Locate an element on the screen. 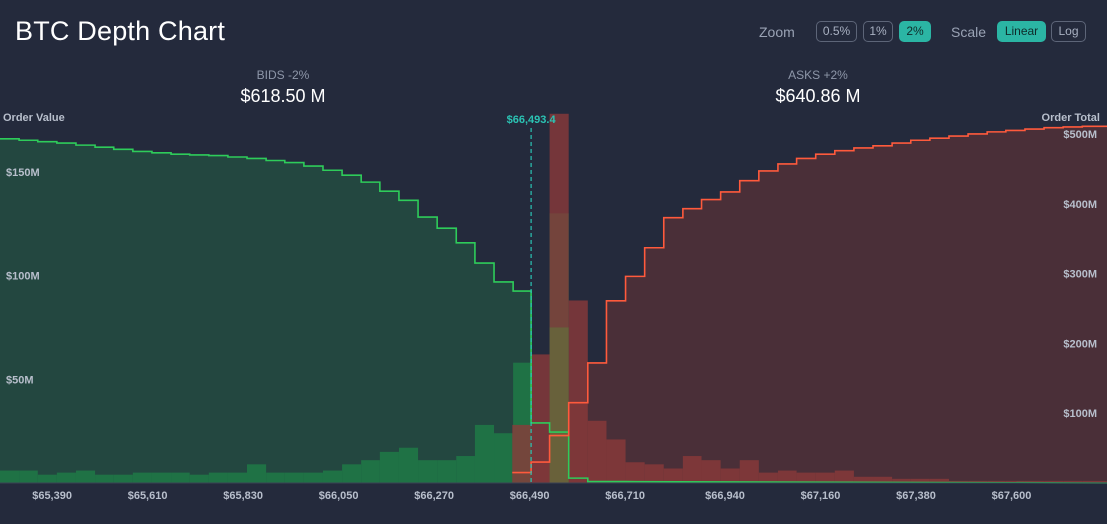 The height and width of the screenshot is (524, 1107). left-tick-label: $100M is located at coordinates (23, 277).